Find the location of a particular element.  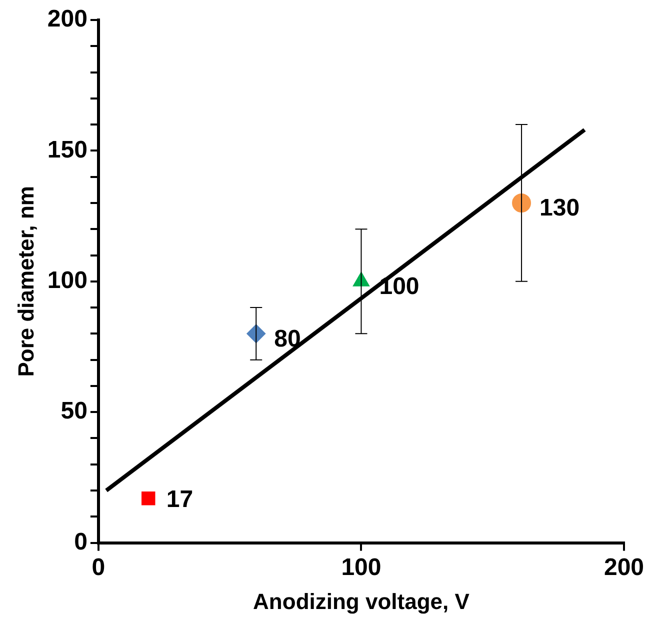

y-axis-title: Pore diameter, nm is located at coordinates (25, 281).